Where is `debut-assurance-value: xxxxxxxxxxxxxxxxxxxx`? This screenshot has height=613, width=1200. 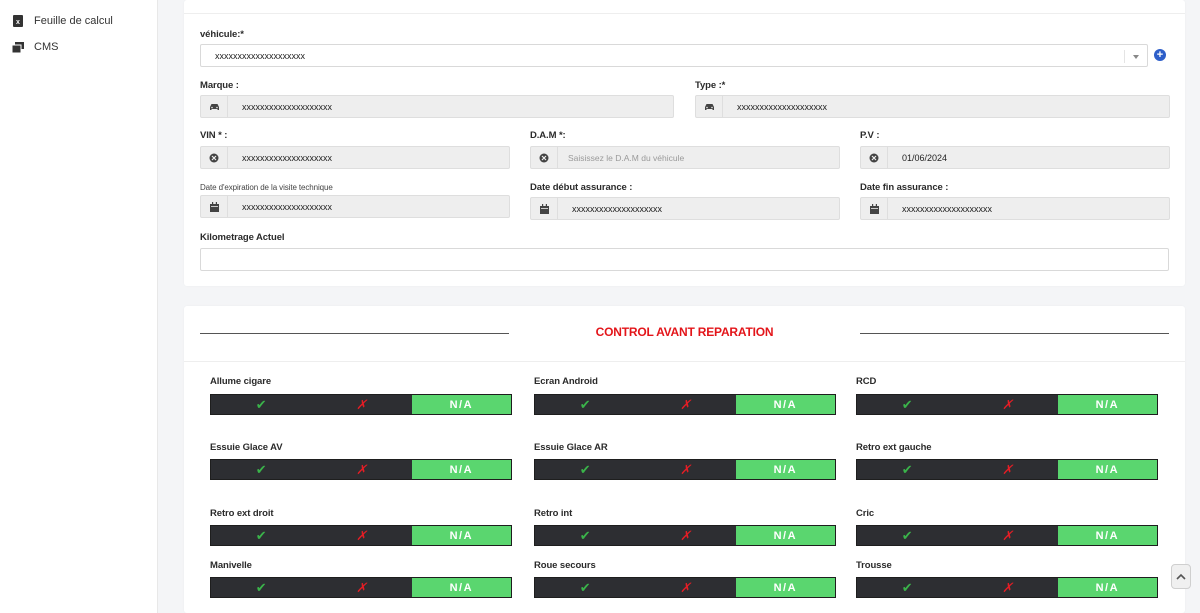
debut-assurance-value: xxxxxxxxxxxxxxxxxxxx is located at coordinates (617, 209).